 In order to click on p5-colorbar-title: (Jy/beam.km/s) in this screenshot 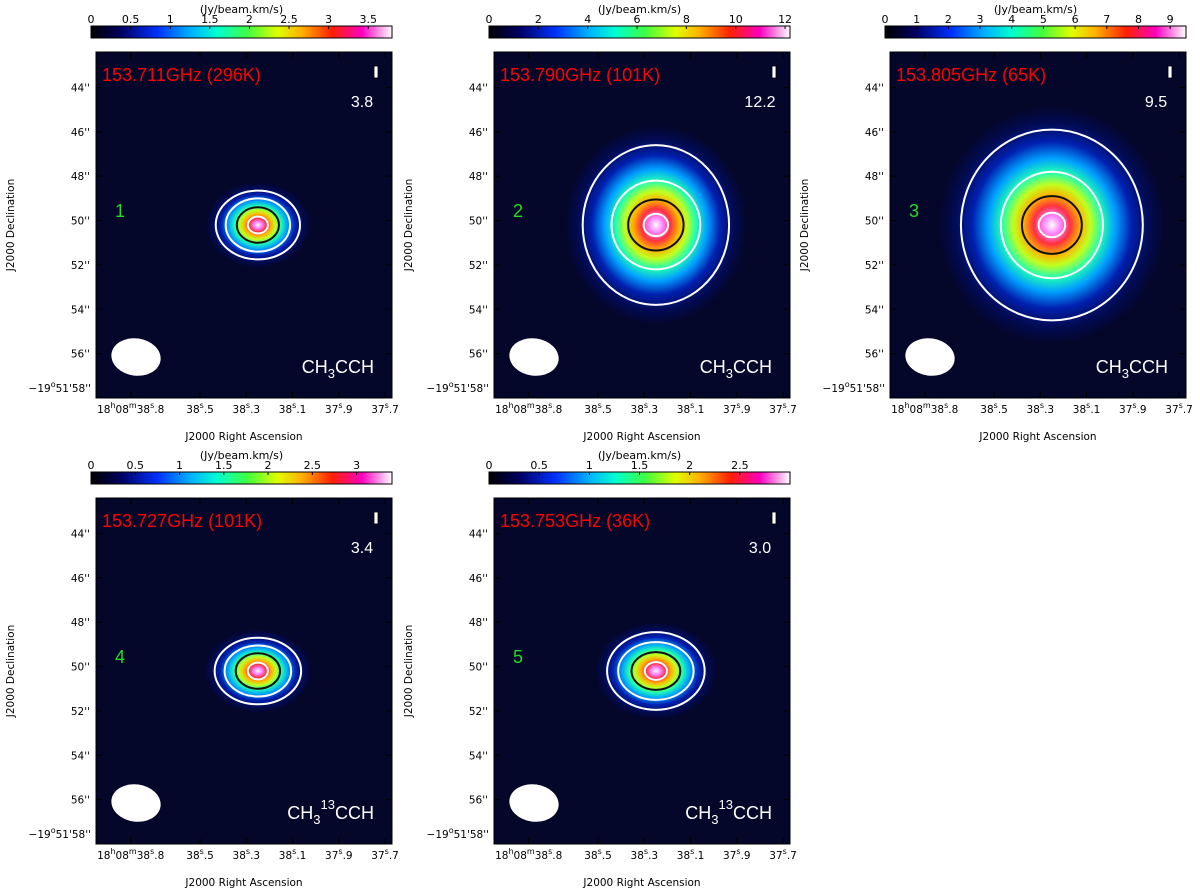, I will do `click(639, 455)`.